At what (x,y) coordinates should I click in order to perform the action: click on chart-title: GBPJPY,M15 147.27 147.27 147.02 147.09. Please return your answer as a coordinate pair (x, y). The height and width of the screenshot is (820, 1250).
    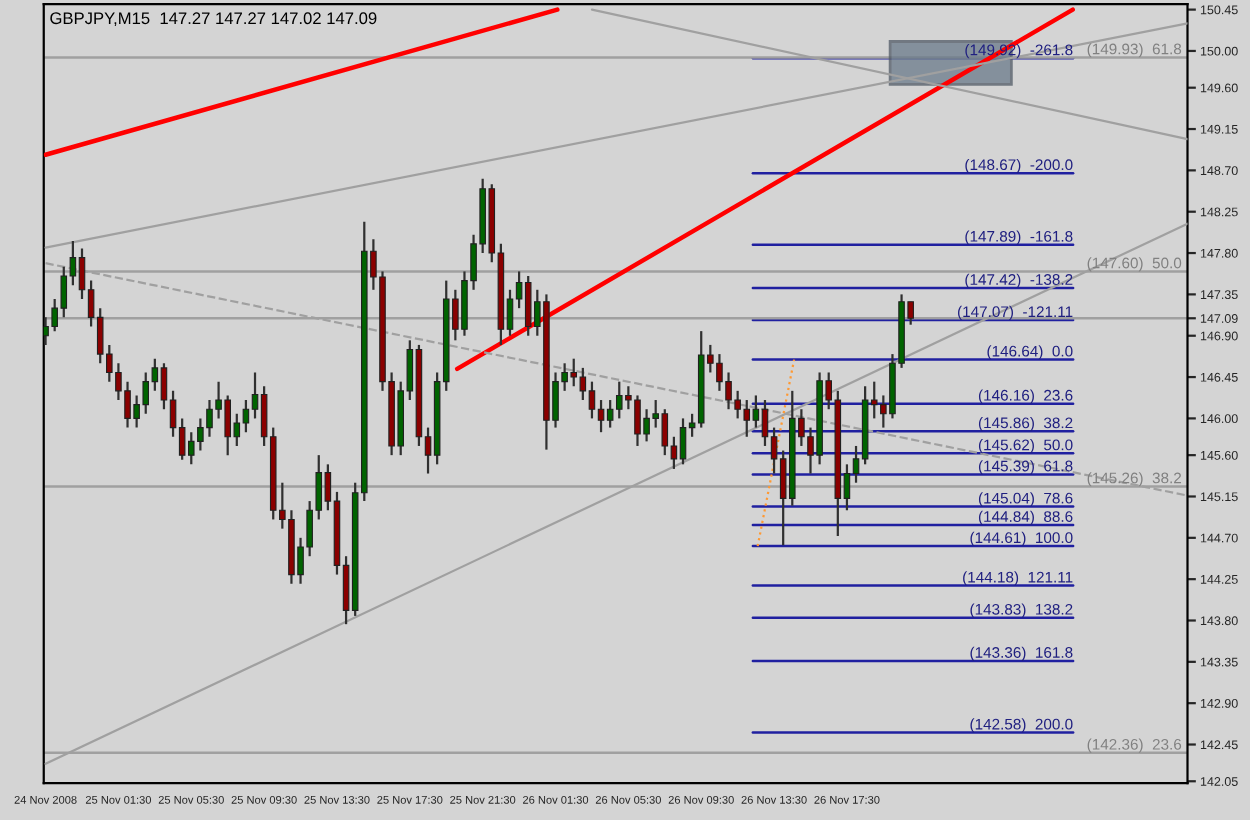
    Looking at the image, I should click on (213, 19).